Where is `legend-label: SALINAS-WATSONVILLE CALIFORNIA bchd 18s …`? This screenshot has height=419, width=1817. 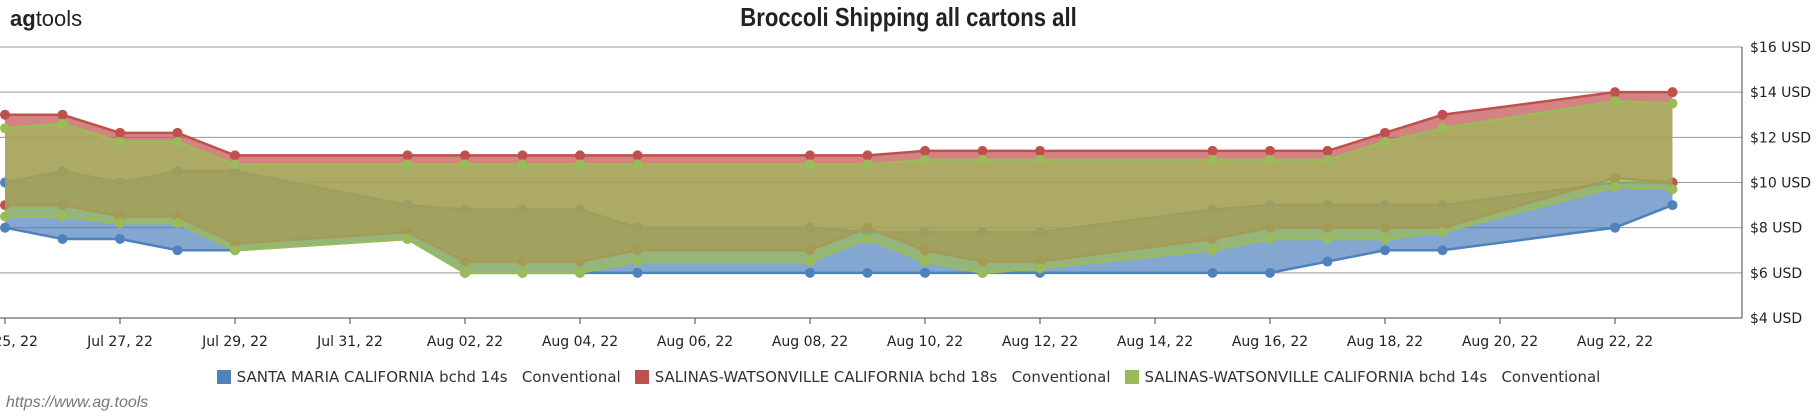 legend-label: SALINAS-WATSONVILLE CALIFORNIA bchd 18s … is located at coordinates (882, 377).